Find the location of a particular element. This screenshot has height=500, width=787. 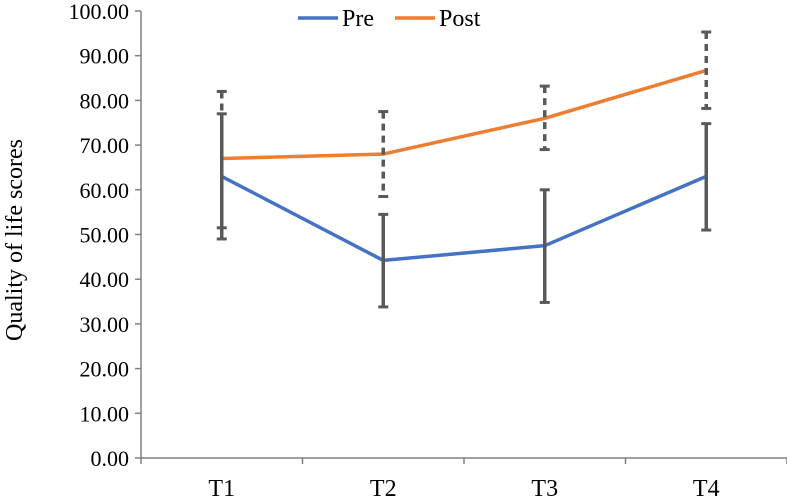

y-axis-title-group: Quality of life scores is located at coordinates (15, 240).